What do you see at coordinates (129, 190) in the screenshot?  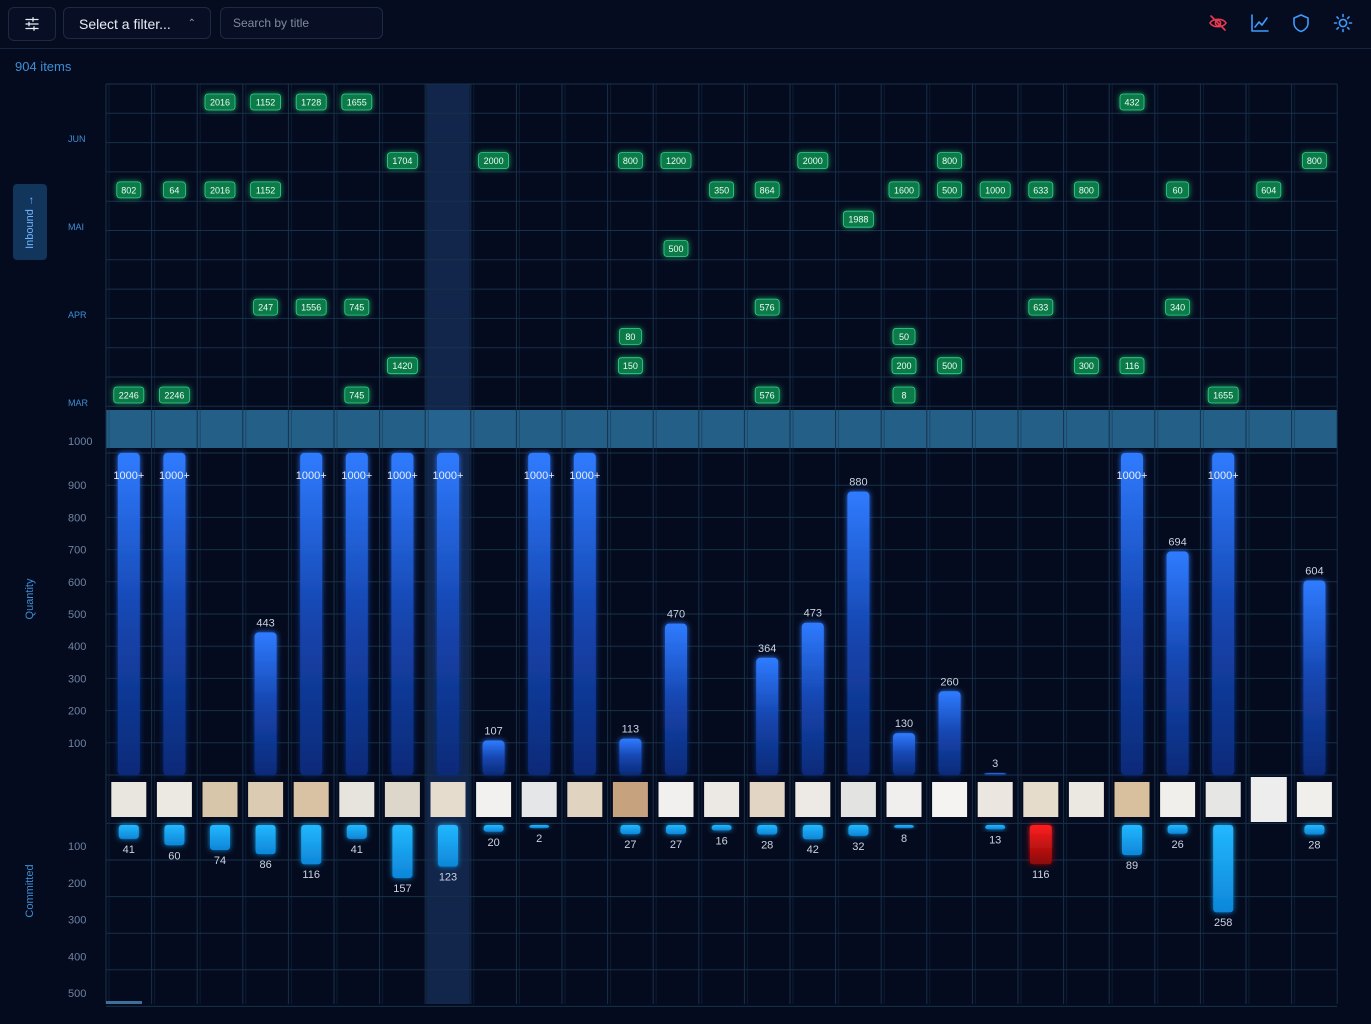 I see `inbound-badge: 802` at bounding box center [129, 190].